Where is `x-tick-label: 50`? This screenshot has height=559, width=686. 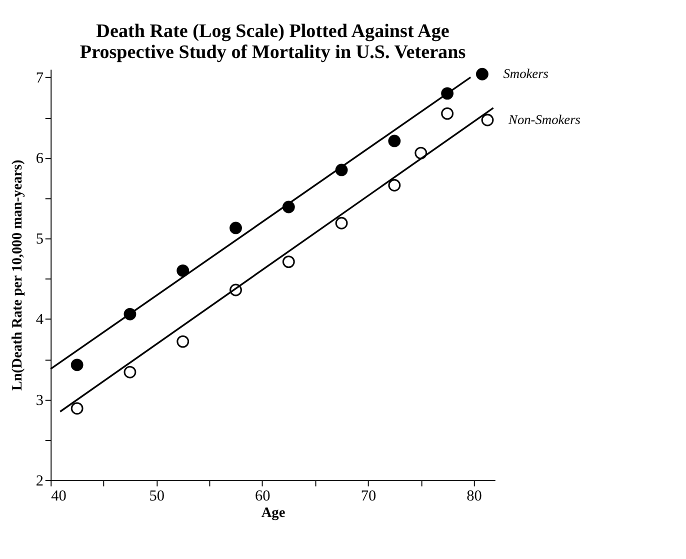
x-tick-label: 50 is located at coordinates (157, 496).